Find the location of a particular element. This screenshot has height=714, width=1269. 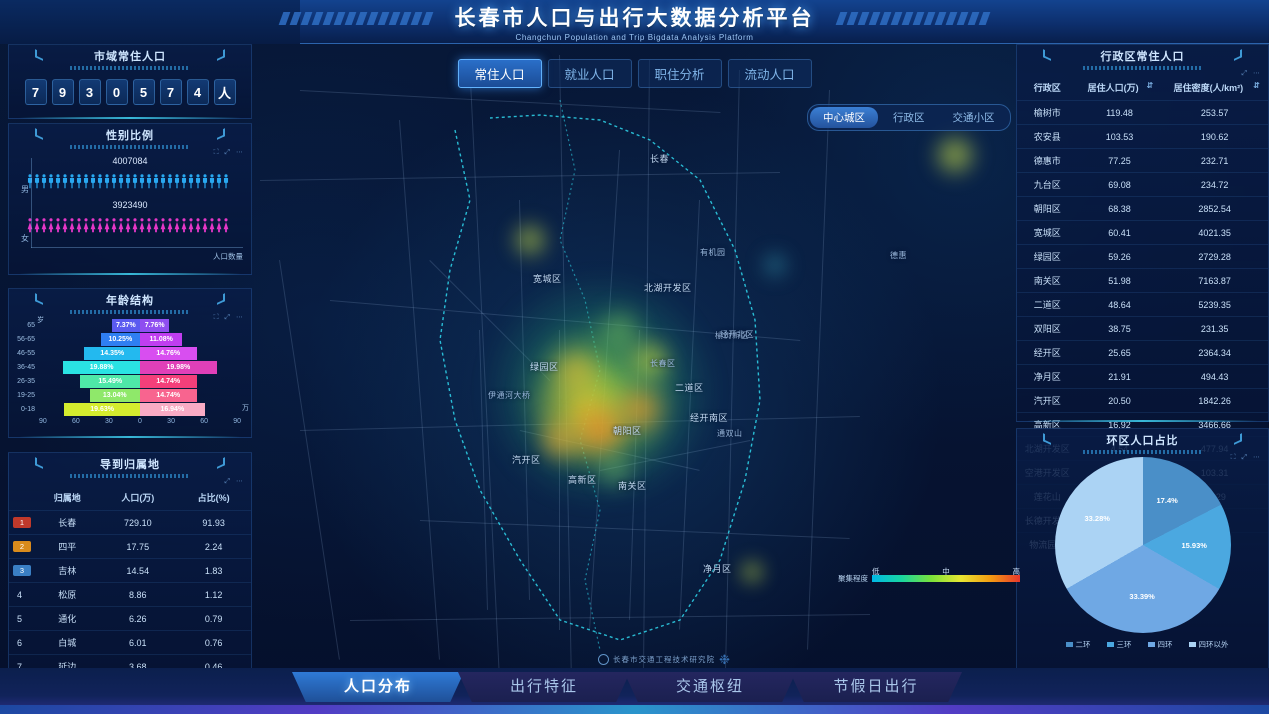

table-row: 宽城区 60.41 4021.35 is located at coordinates (1142, 232).